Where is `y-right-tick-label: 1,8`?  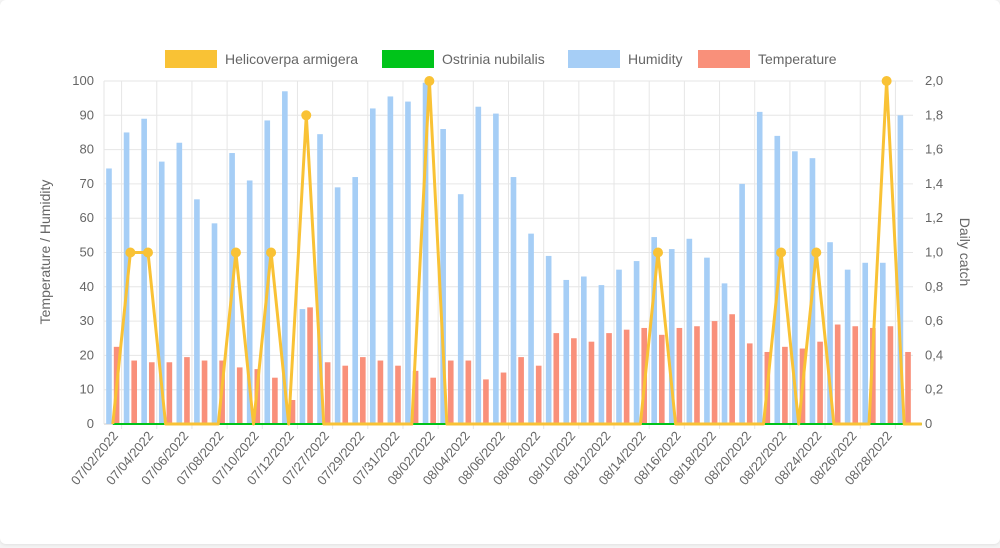
y-right-tick-label: 1,8 is located at coordinates (934, 114).